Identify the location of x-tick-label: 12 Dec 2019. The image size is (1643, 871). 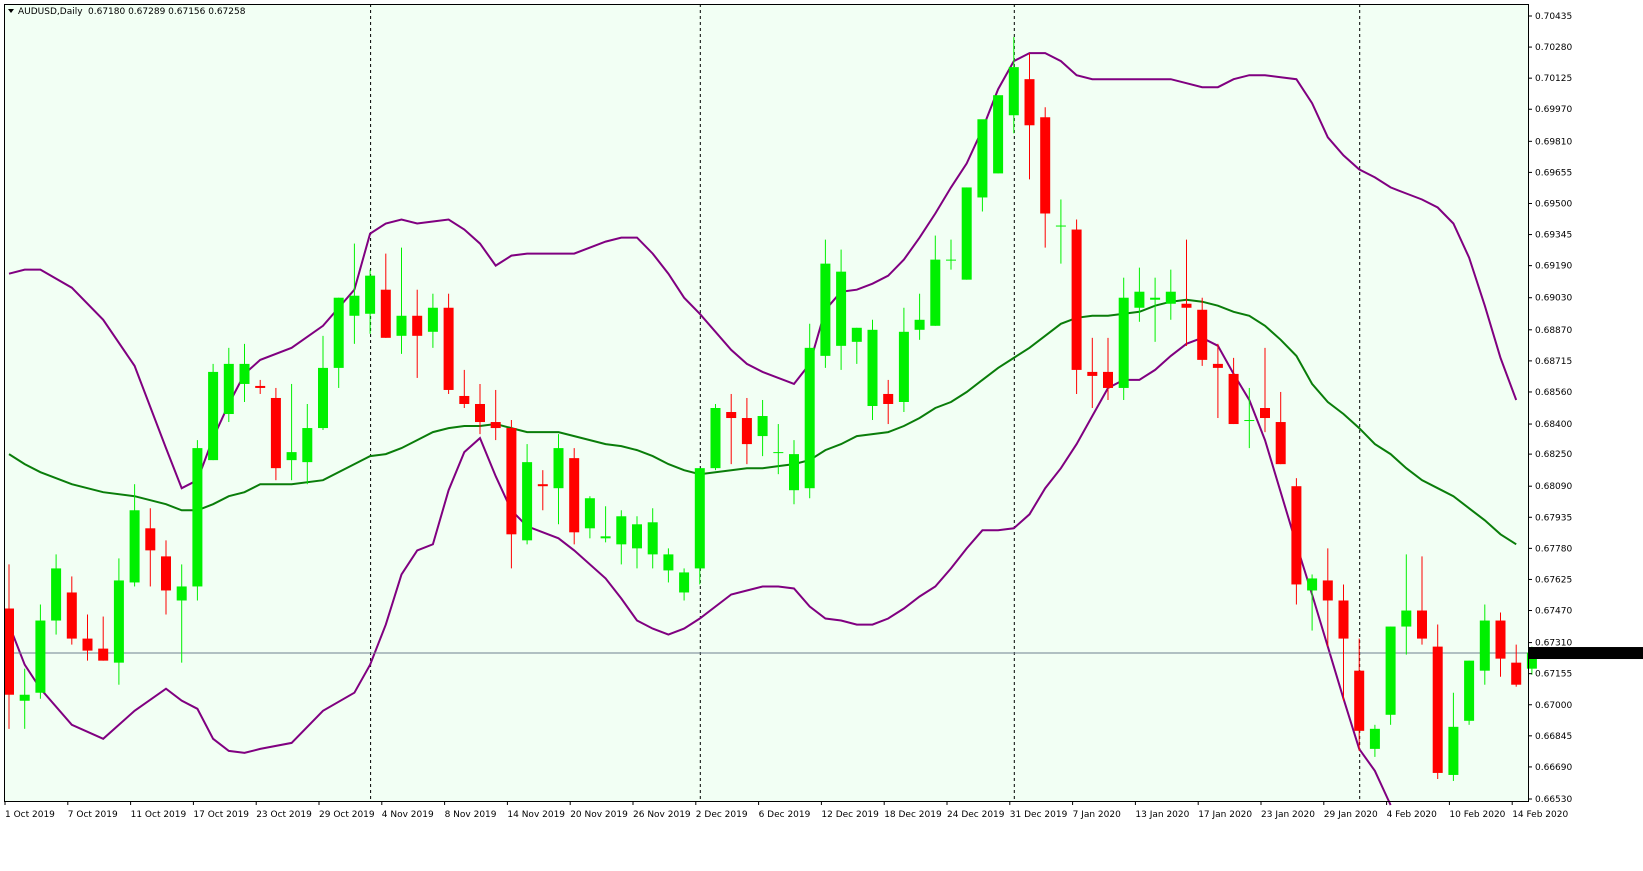
(850, 815).